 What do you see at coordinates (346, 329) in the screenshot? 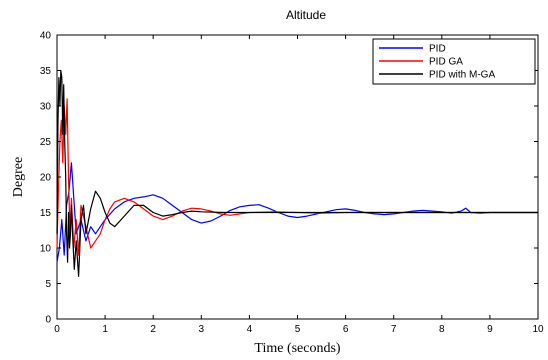
I see `x-tick-label: 6` at bounding box center [346, 329].